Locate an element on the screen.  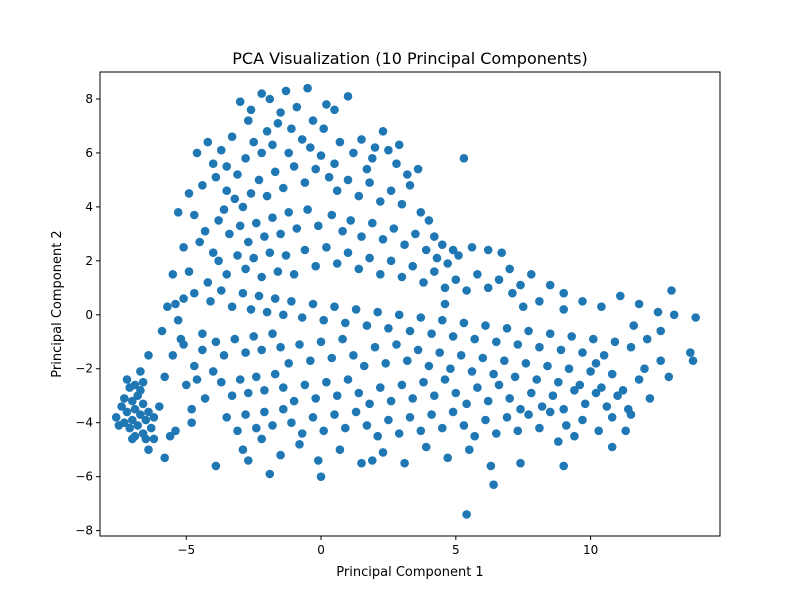
x-tick-label: 0 is located at coordinates (321, 550).